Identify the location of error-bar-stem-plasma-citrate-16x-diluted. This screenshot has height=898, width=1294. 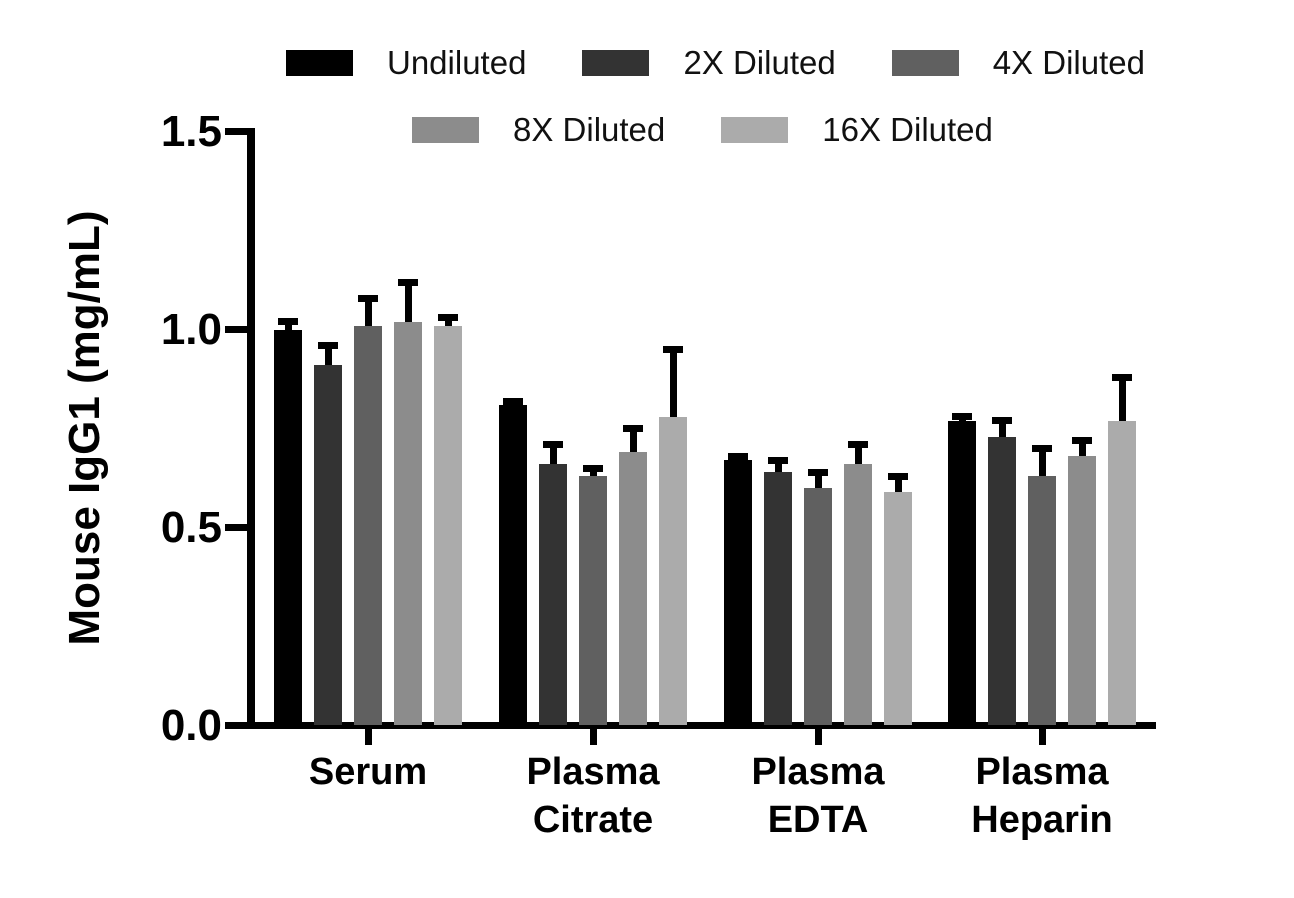
(673, 385).